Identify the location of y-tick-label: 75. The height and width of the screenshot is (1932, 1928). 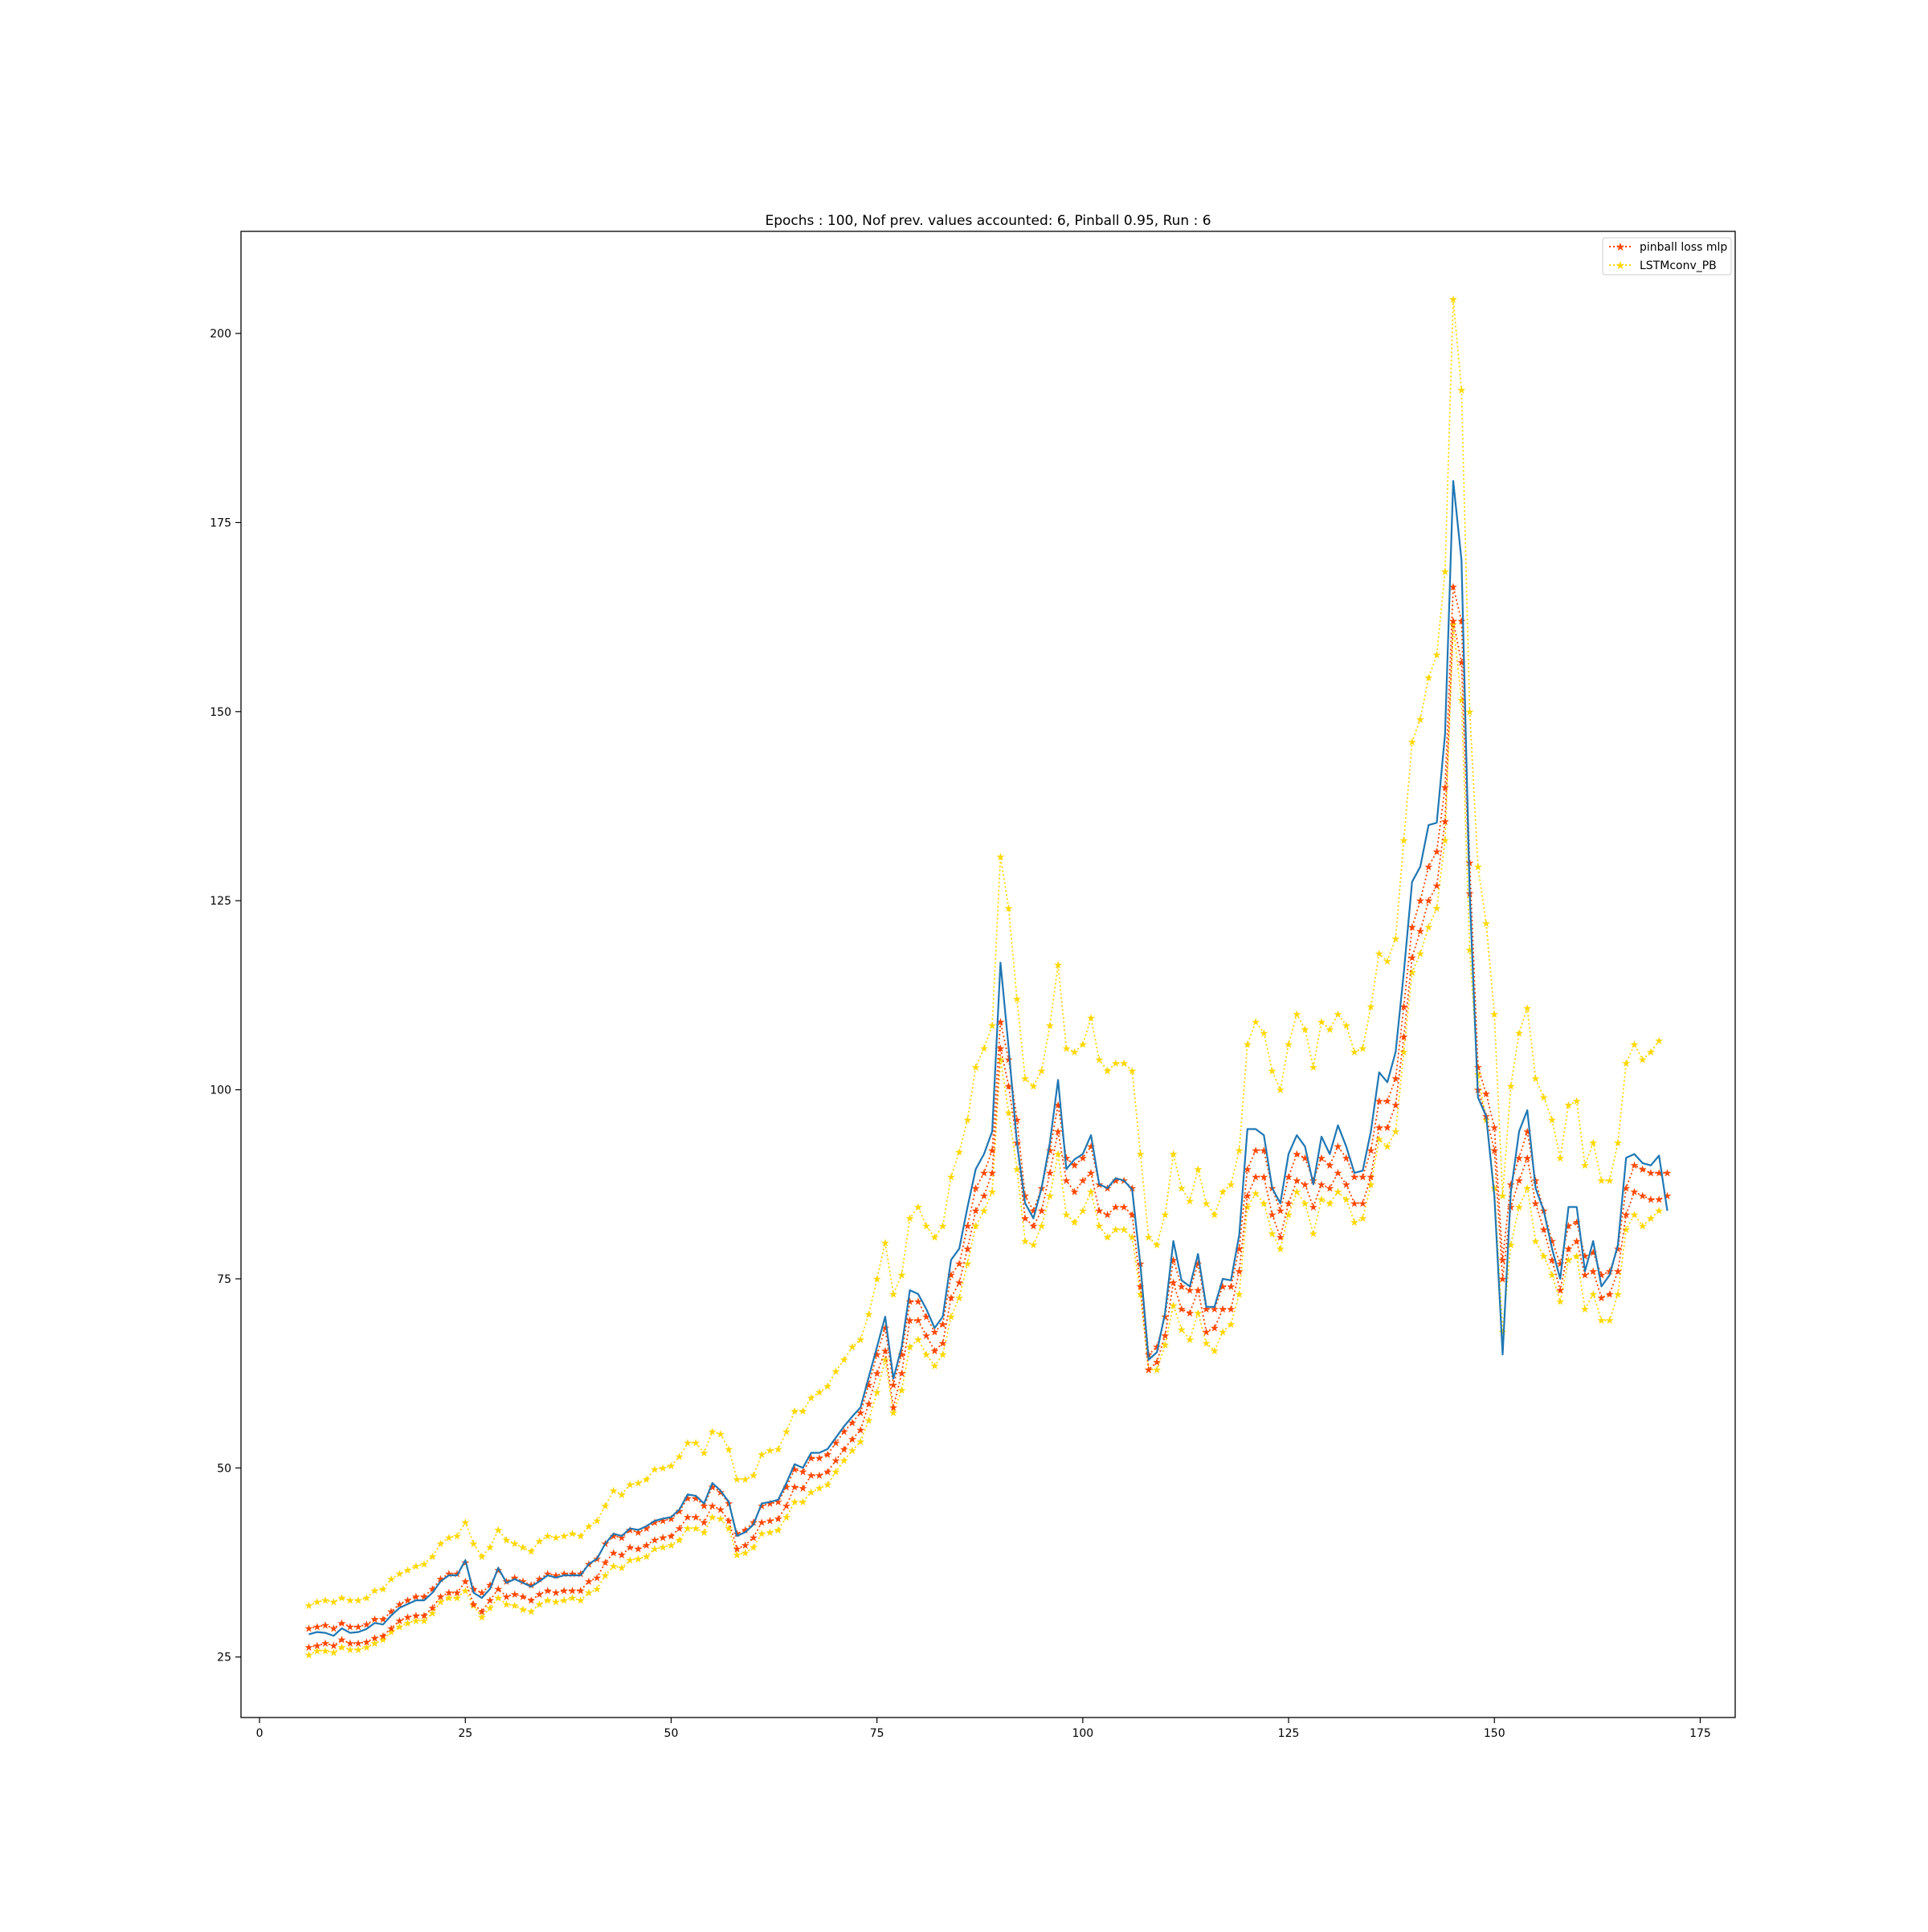
(224, 1279).